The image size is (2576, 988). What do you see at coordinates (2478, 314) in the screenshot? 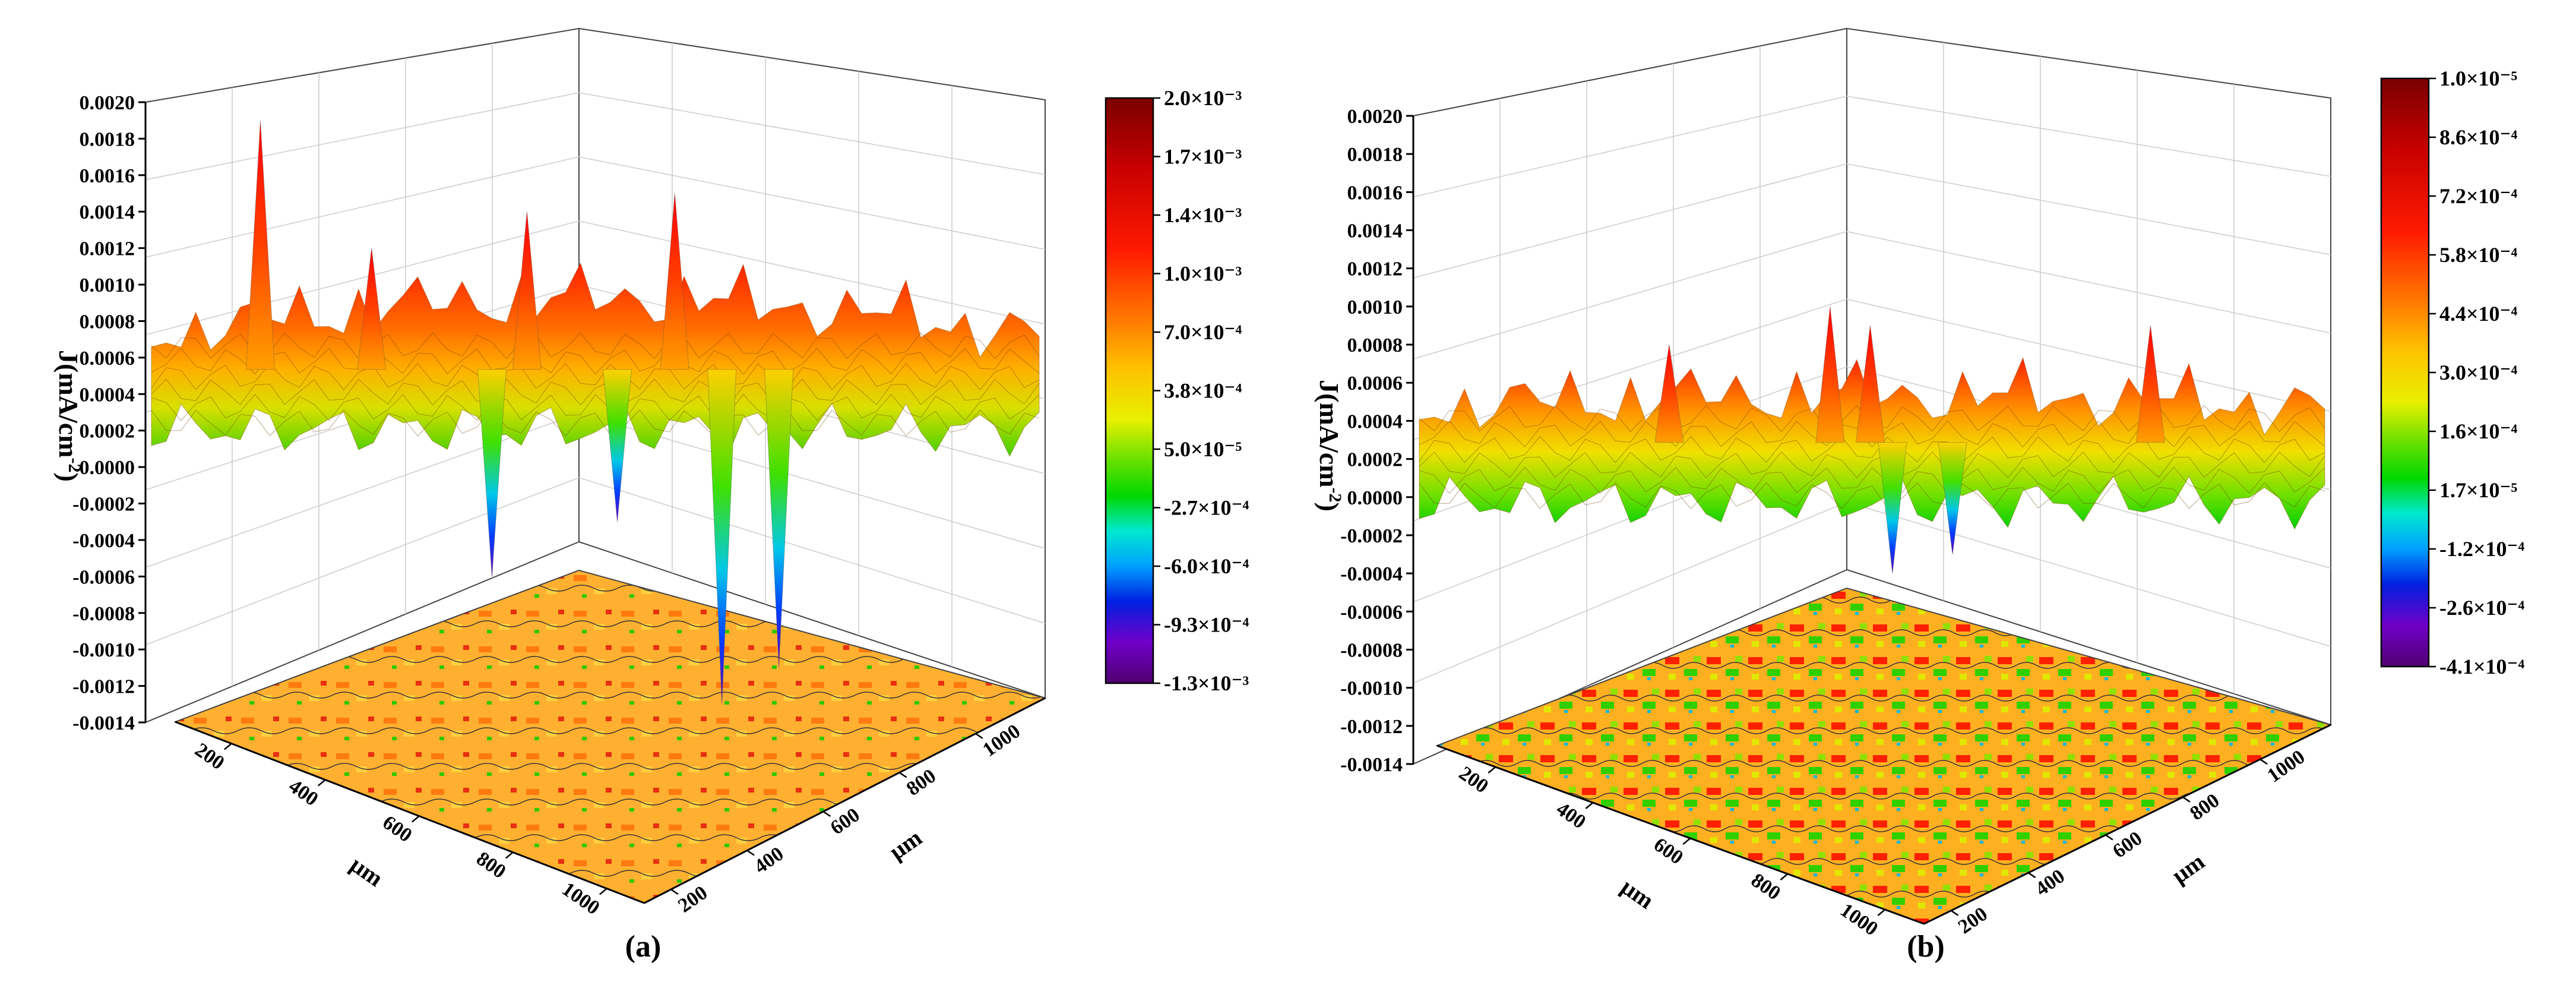
I see `colorbar-tick-label: 4.4×10⁻⁴` at bounding box center [2478, 314].